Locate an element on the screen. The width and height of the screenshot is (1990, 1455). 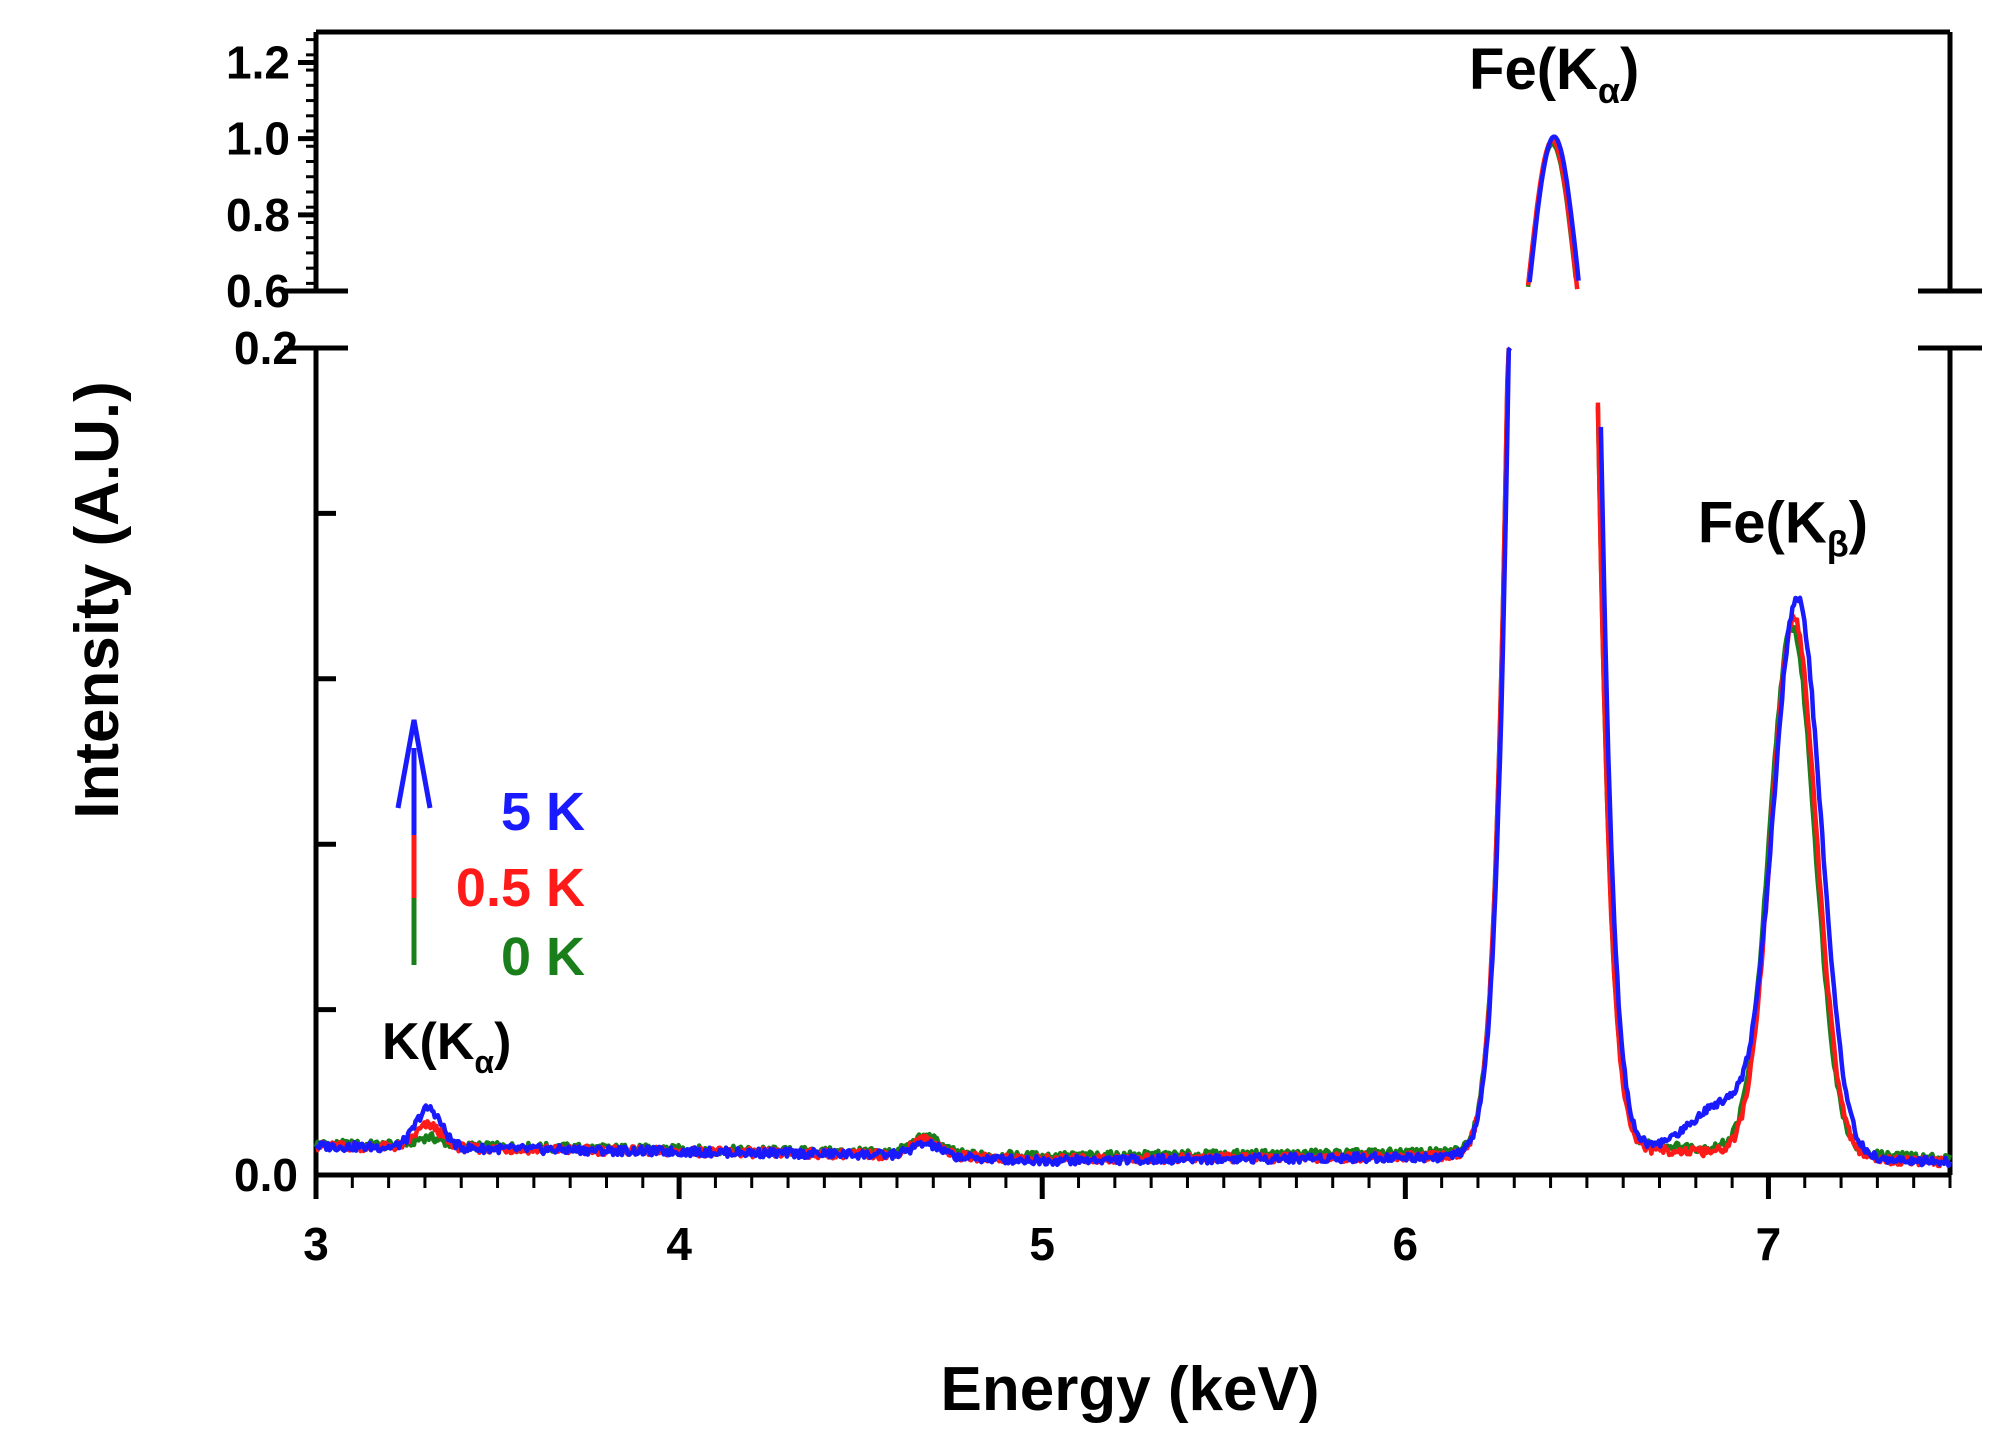
x-tick-label: 3 is located at coordinates (316, 1244).